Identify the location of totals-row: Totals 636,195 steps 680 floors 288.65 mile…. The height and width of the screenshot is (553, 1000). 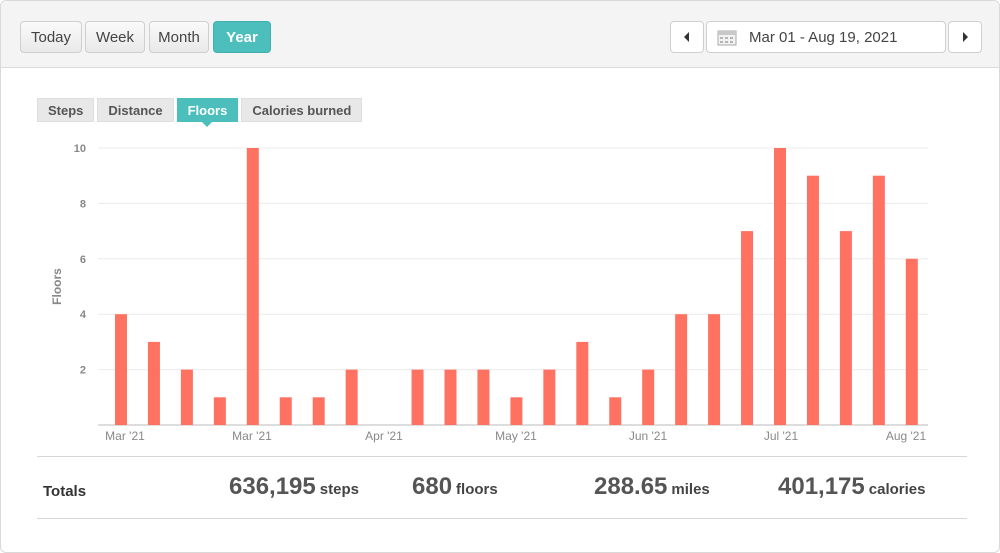
(502, 487).